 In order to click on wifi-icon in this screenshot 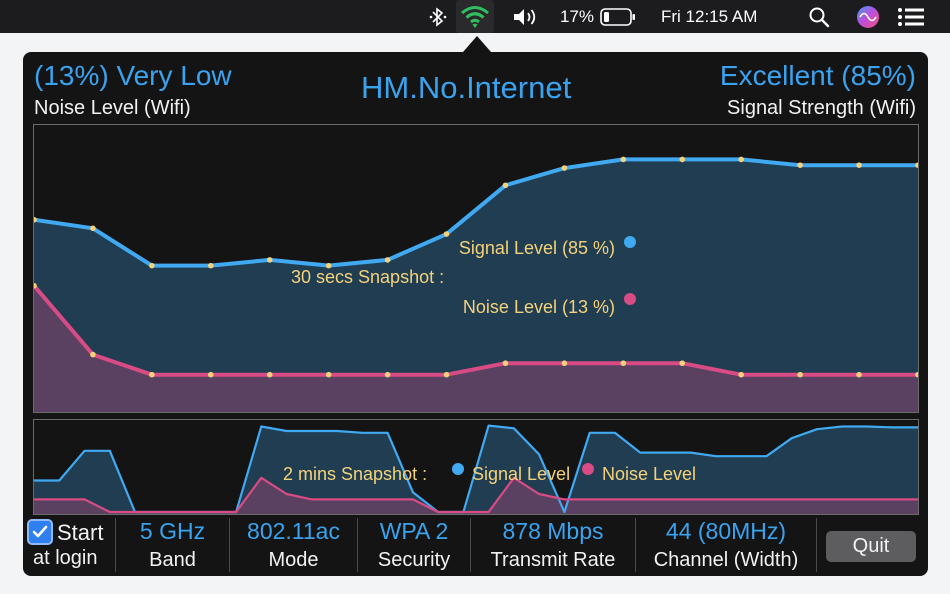, I will do `click(475, 16)`.